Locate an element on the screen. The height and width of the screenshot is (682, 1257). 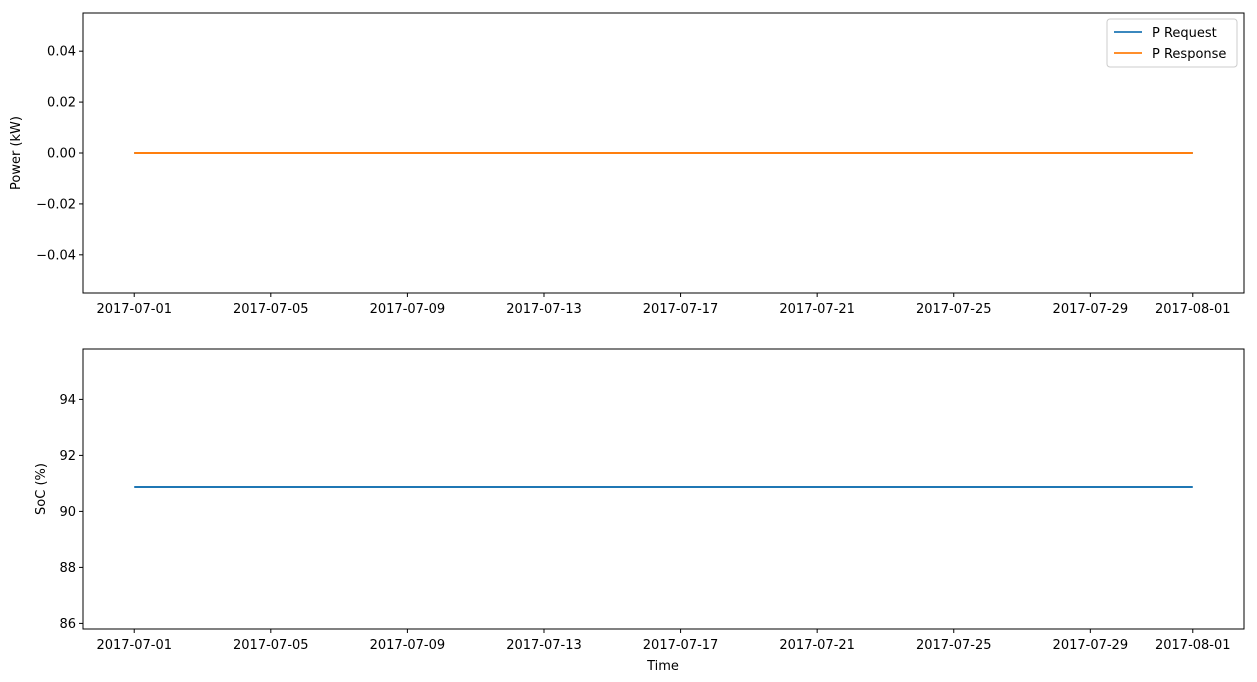
power-y-tick-label: 0.04 is located at coordinates (61, 52).